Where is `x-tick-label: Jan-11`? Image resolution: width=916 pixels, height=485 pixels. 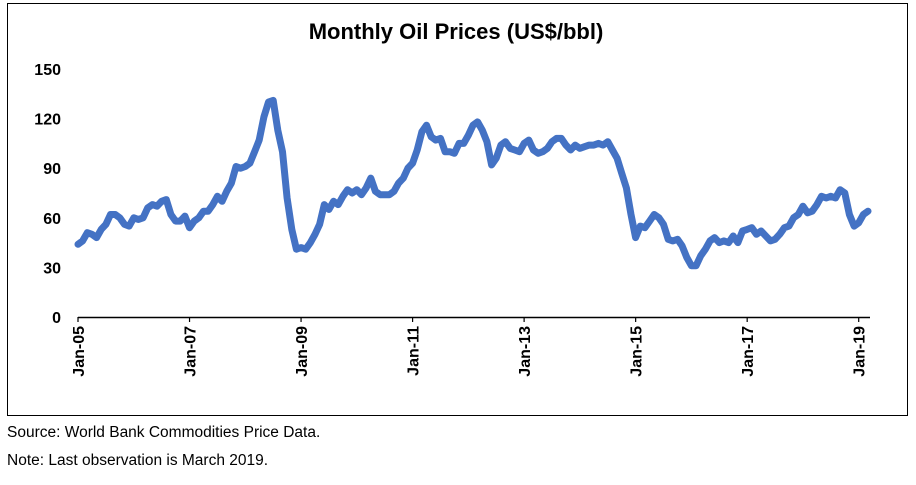 x-tick-label: Jan-11 is located at coordinates (414, 351).